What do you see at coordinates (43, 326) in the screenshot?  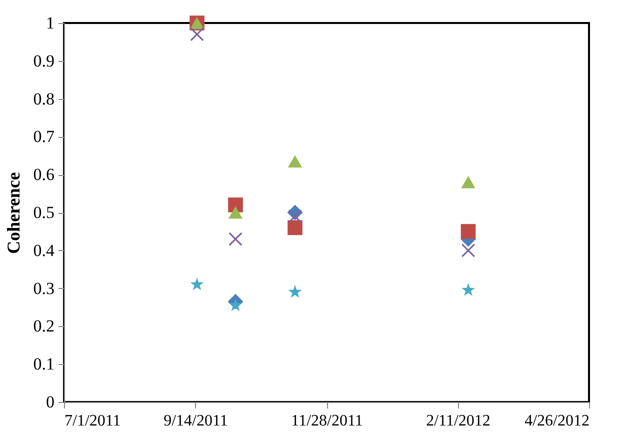 I see `y-tick-label: 0.2` at bounding box center [43, 326].